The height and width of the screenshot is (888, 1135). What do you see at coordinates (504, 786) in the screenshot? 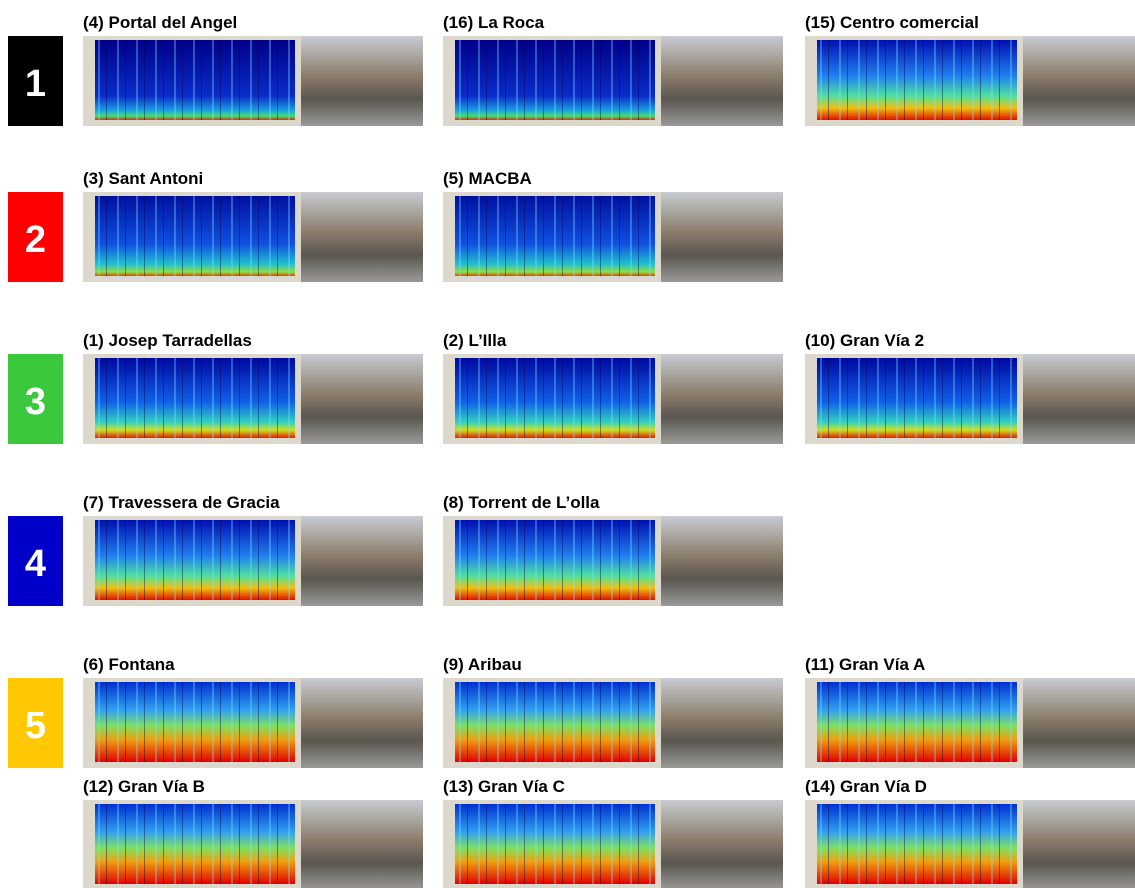
I see `panel-title: (13) Gran Vía C` at bounding box center [504, 786].